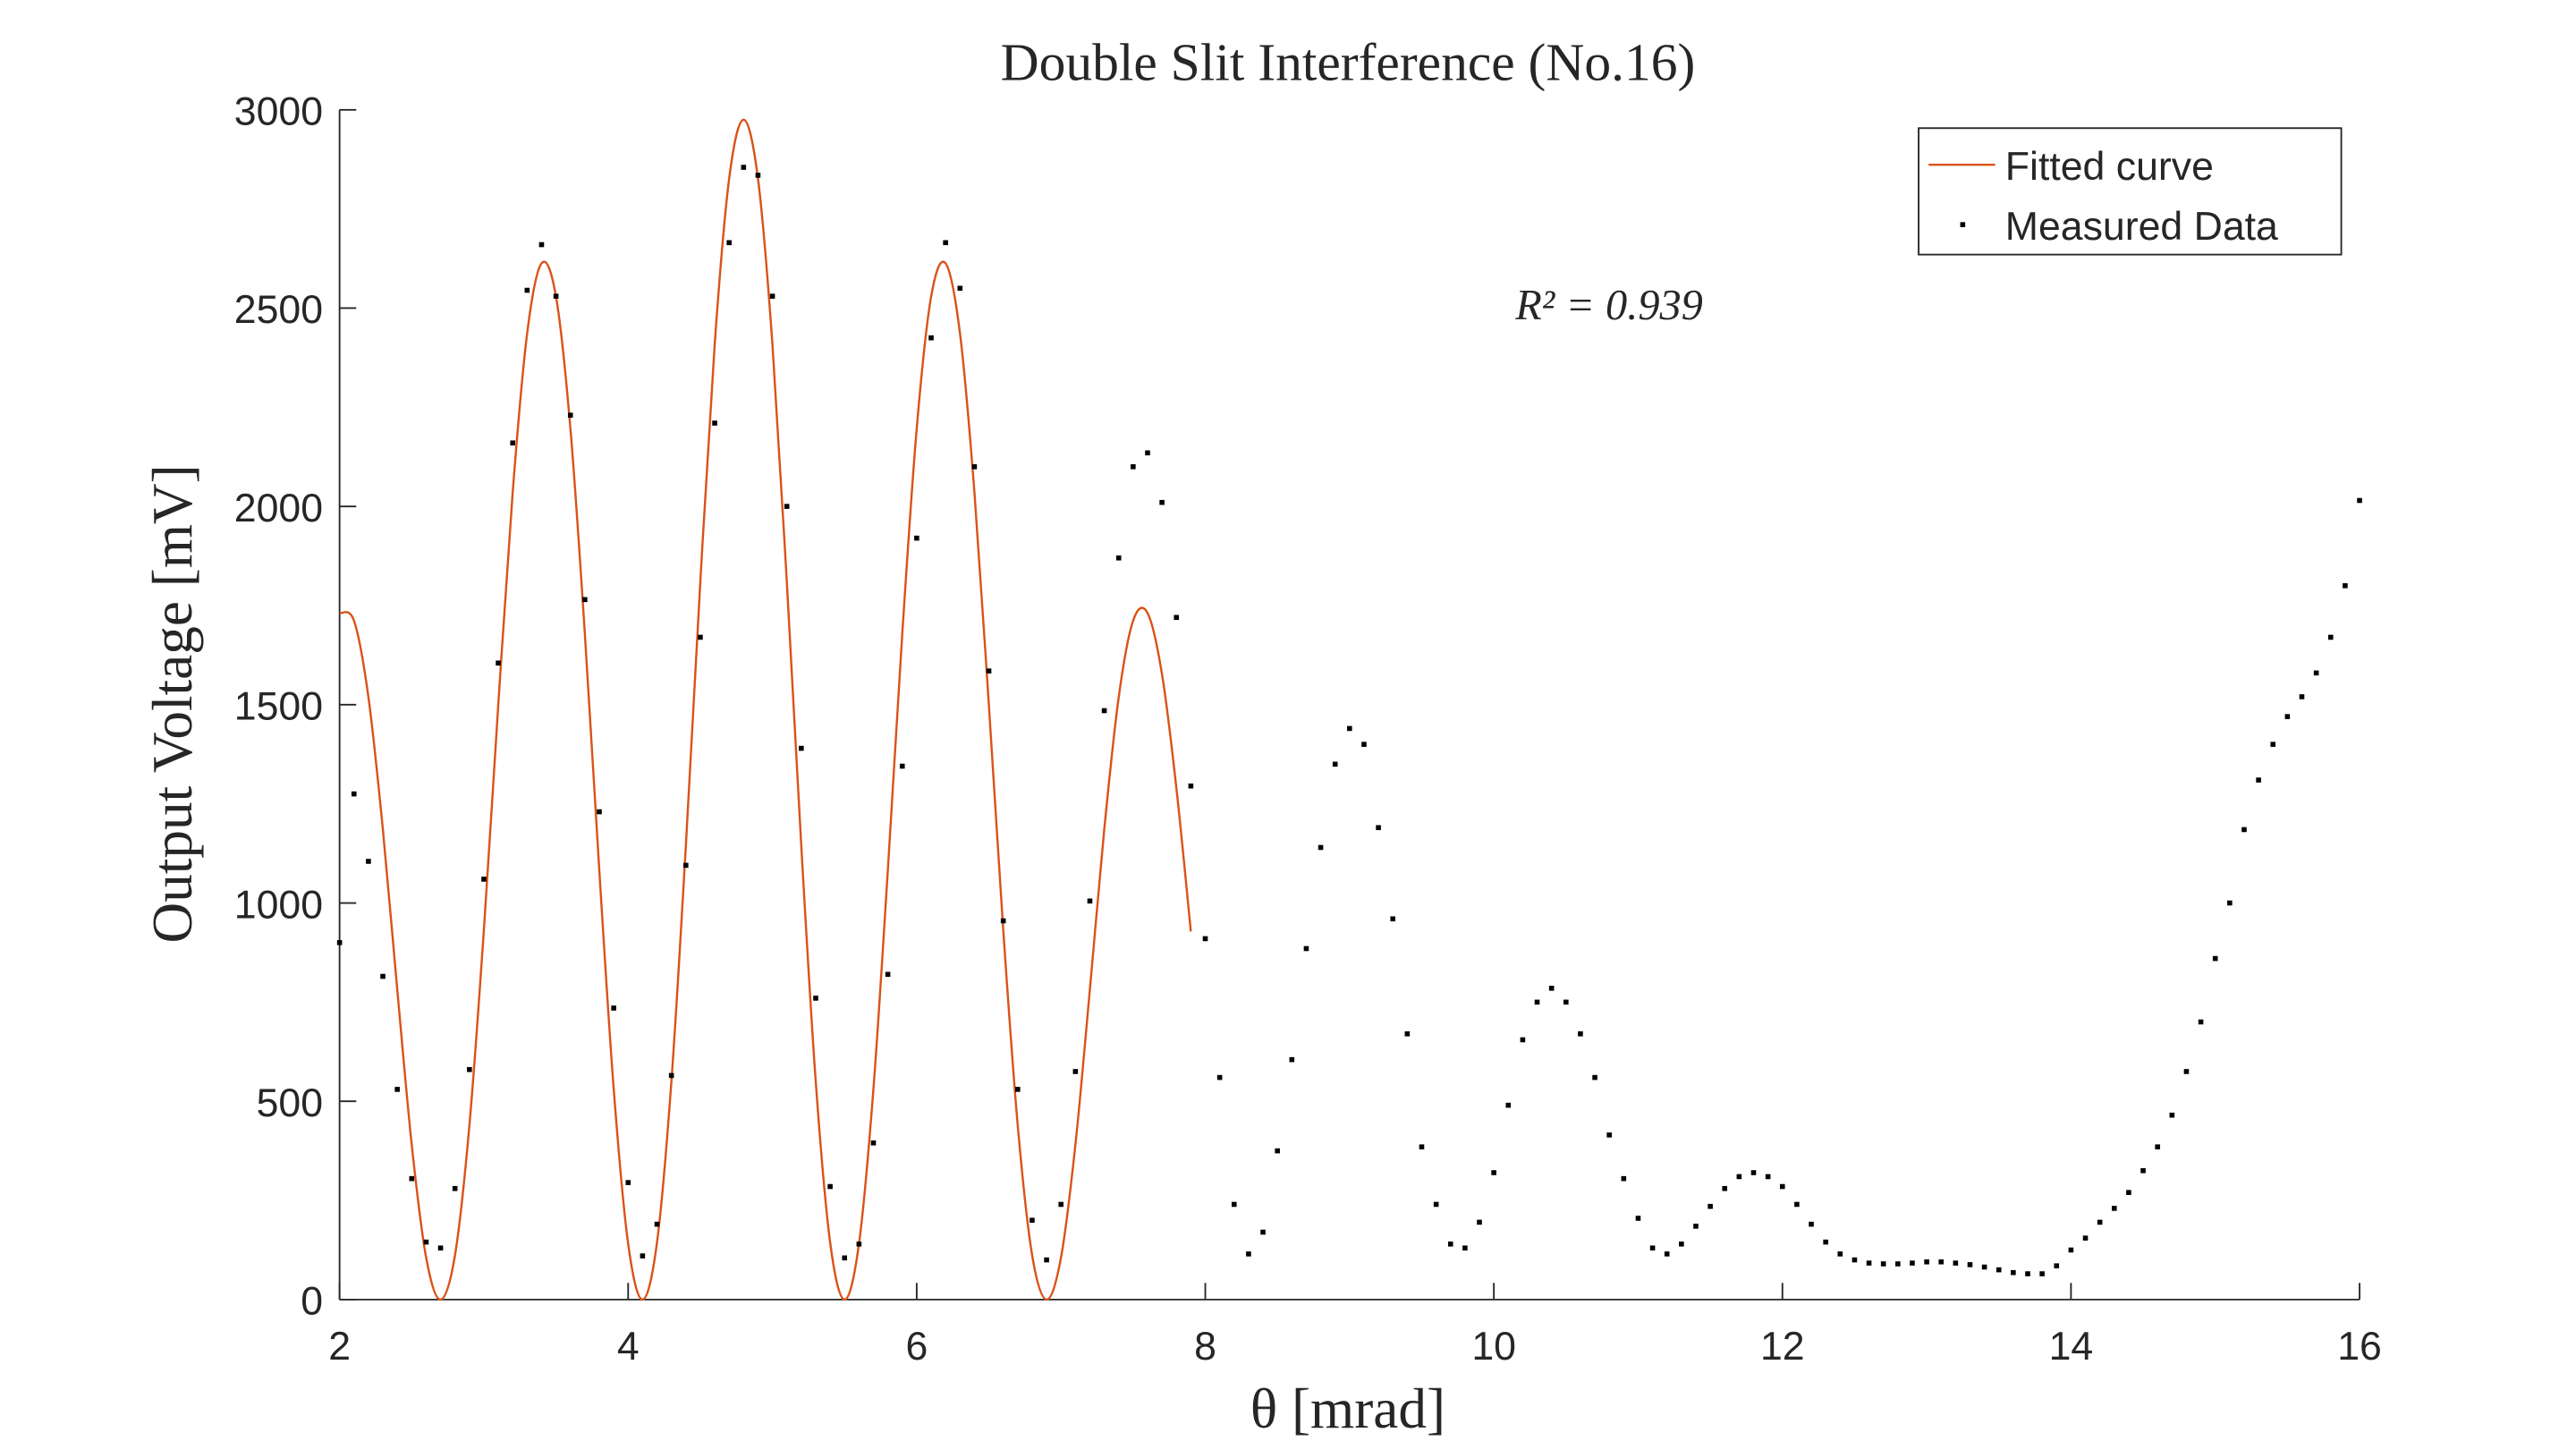 Image resolution: width=2576 pixels, height=1441 pixels. Describe the element at coordinates (278, 905) in the screenshot. I see `y-tick-label: 1000` at that location.